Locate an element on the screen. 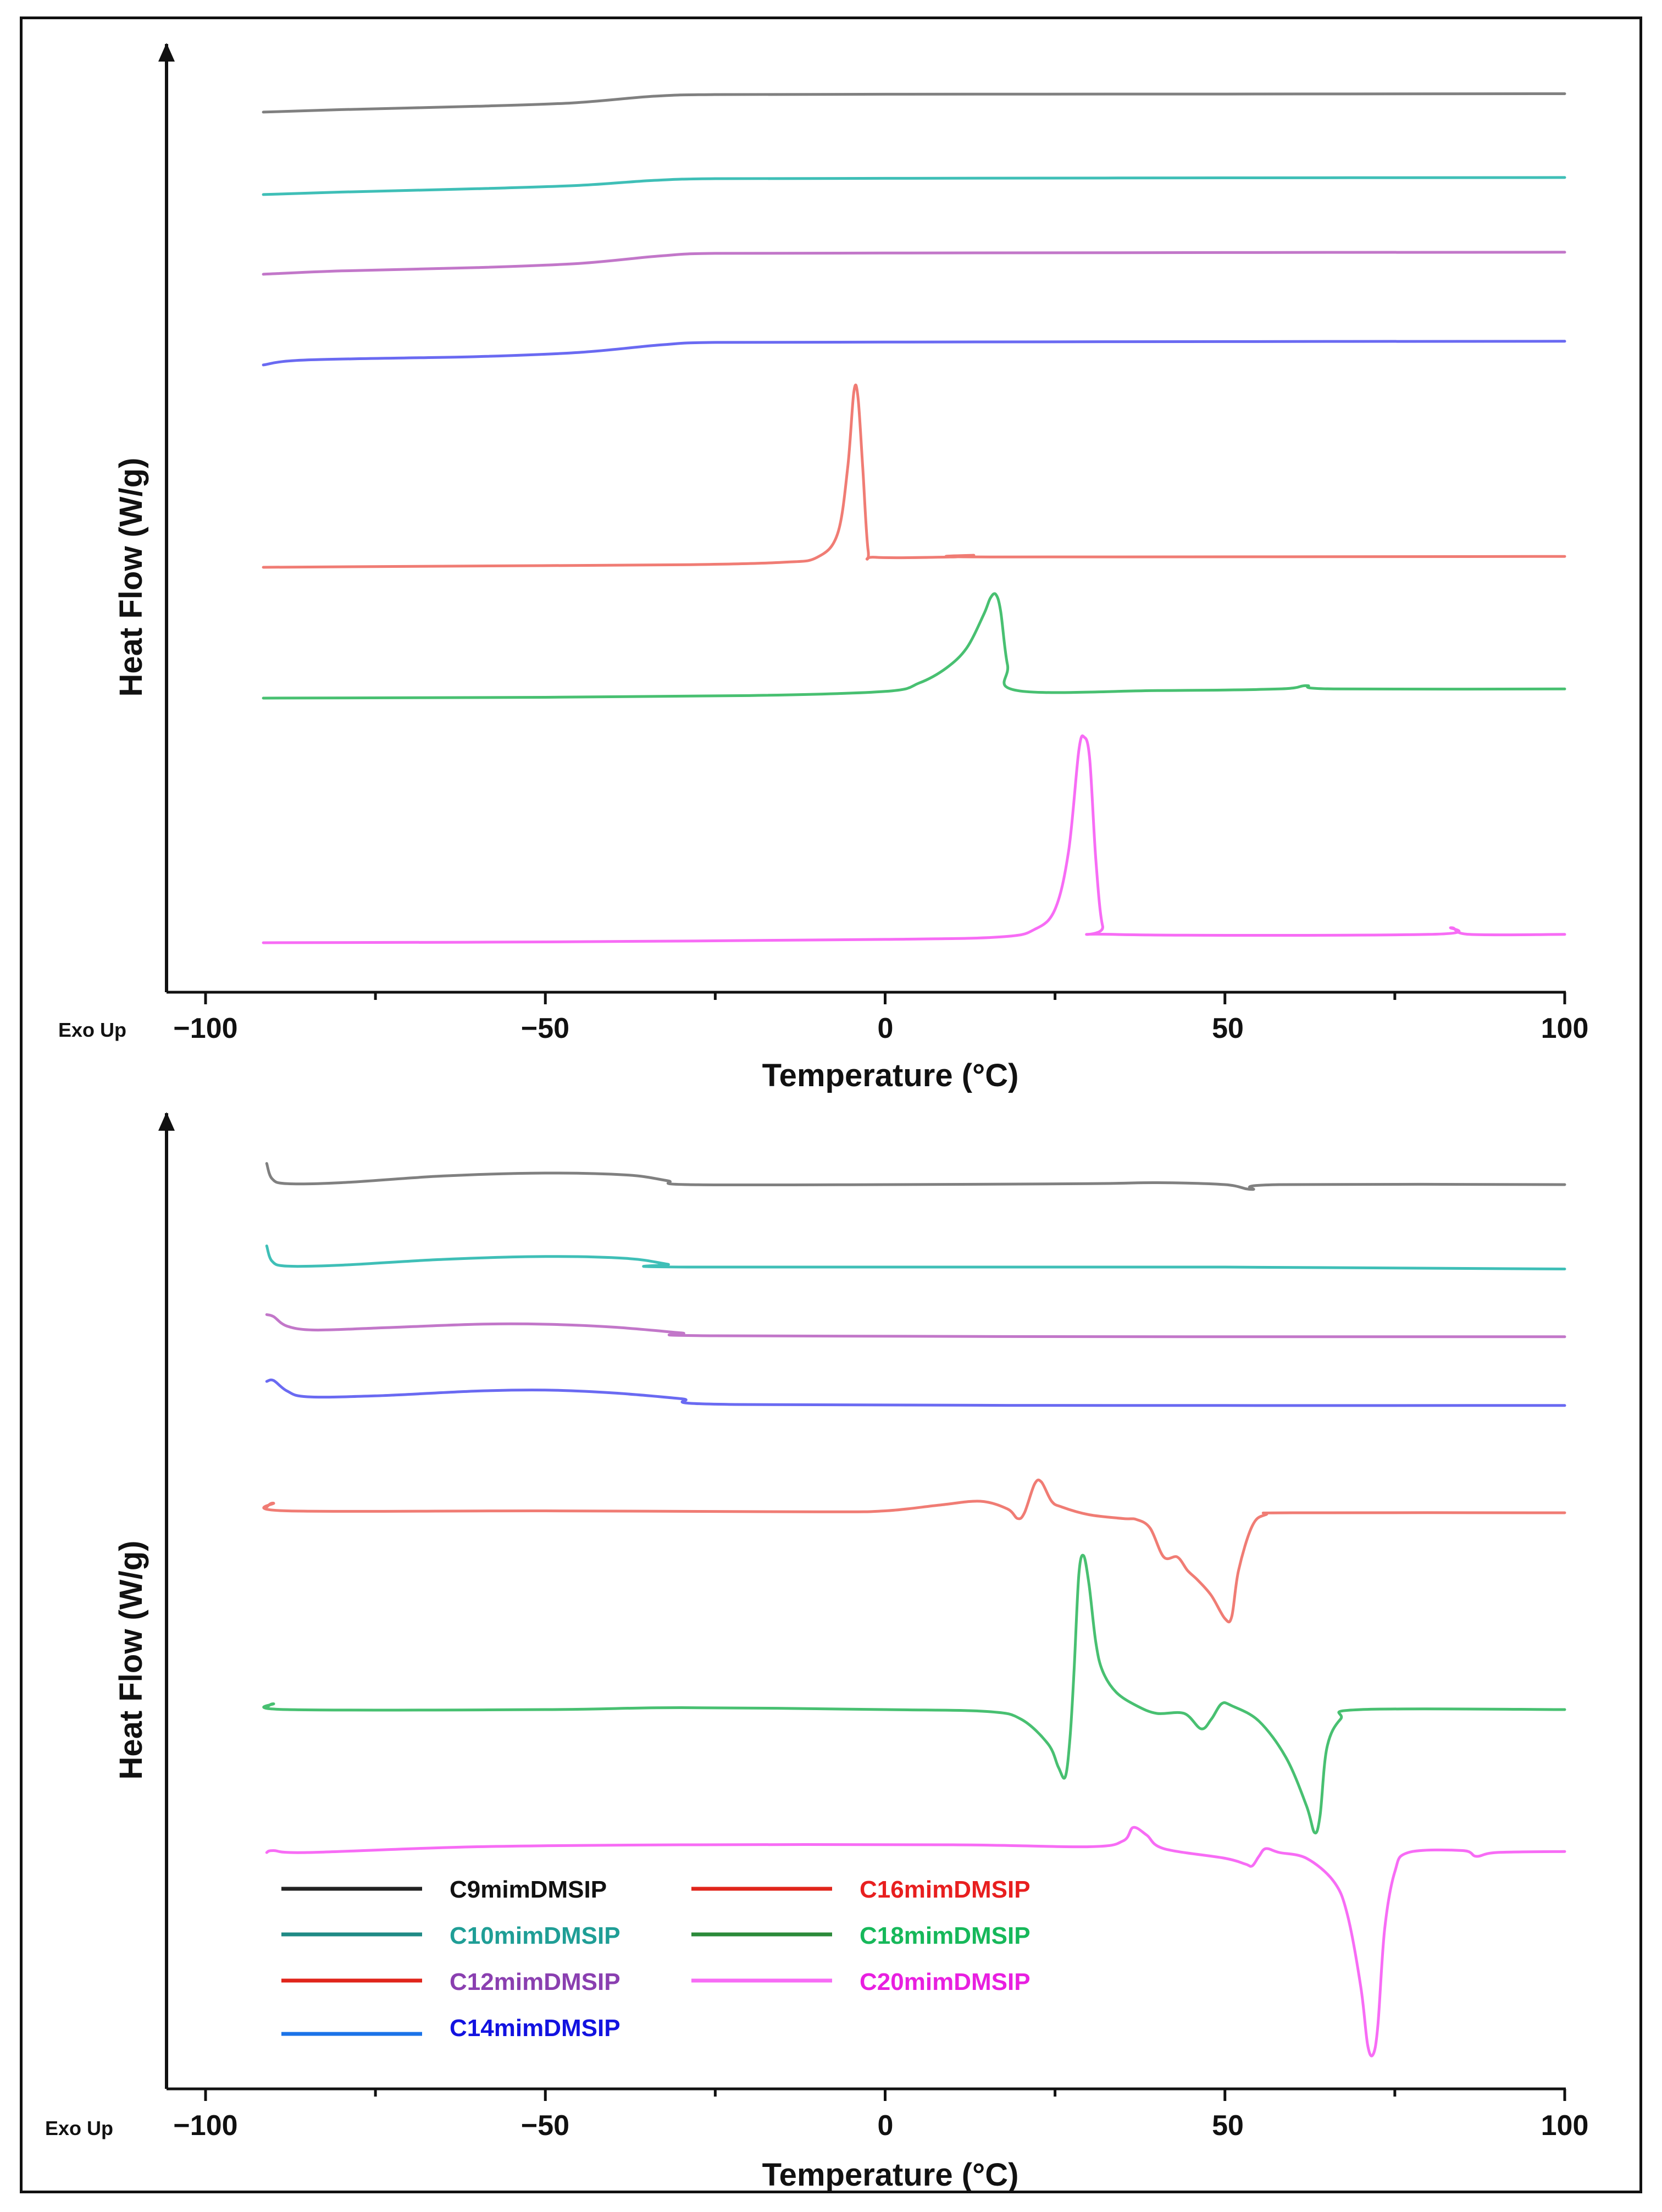 The width and height of the screenshot is (1662, 2212). top-y-axis-arrow is located at coordinates (167, 52).